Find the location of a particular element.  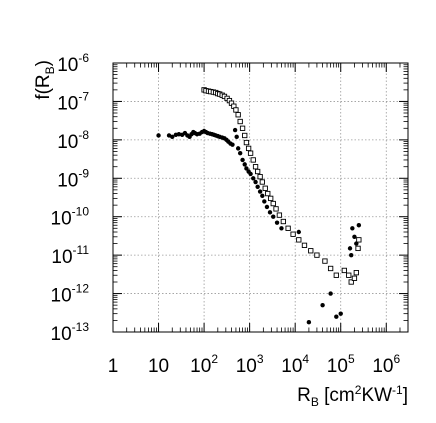

y-tick-label: 10⁻¹² is located at coordinates (70, 294).